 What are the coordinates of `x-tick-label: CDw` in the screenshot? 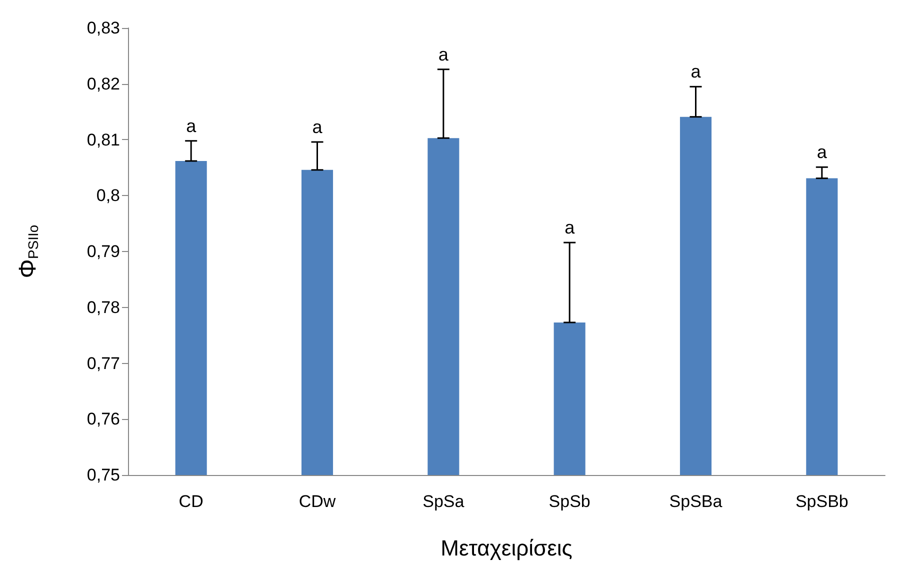 It's located at (317, 501).